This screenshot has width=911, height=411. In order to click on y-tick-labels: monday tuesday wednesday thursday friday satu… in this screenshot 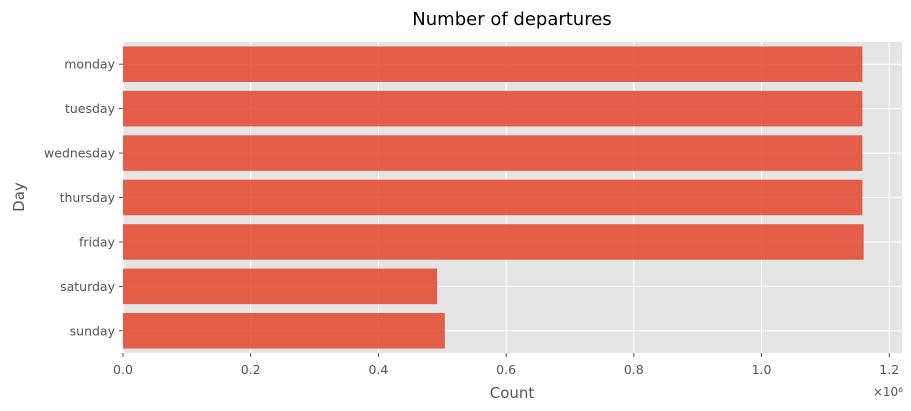, I will do `click(83, 197)`.